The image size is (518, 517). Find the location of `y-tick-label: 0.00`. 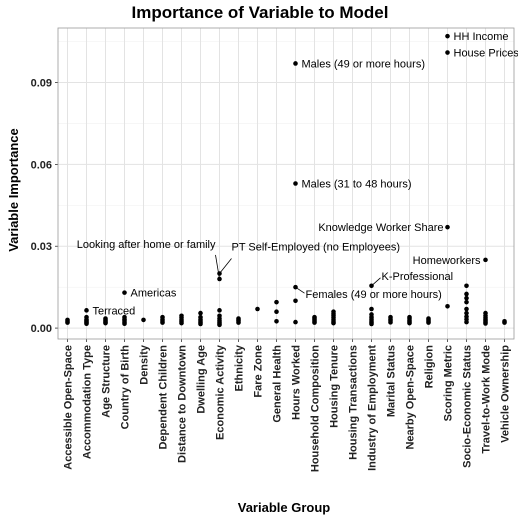

y-tick-label: 0.00 is located at coordinates (41, 329).